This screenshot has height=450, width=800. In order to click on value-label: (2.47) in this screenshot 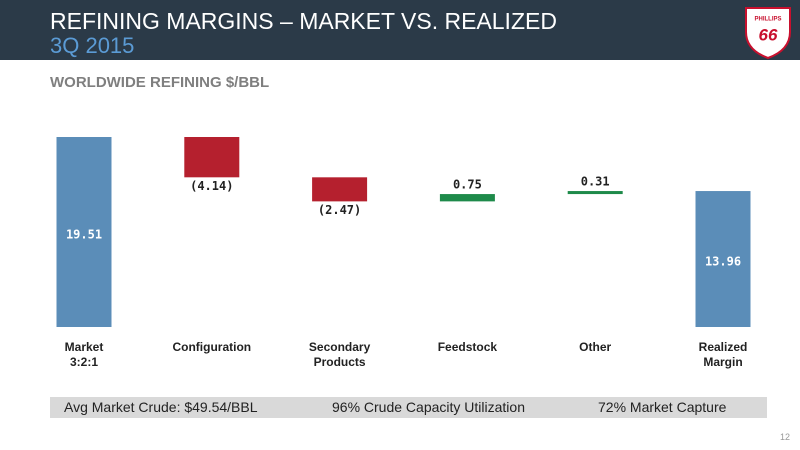, I will do `click(339, 210)`.